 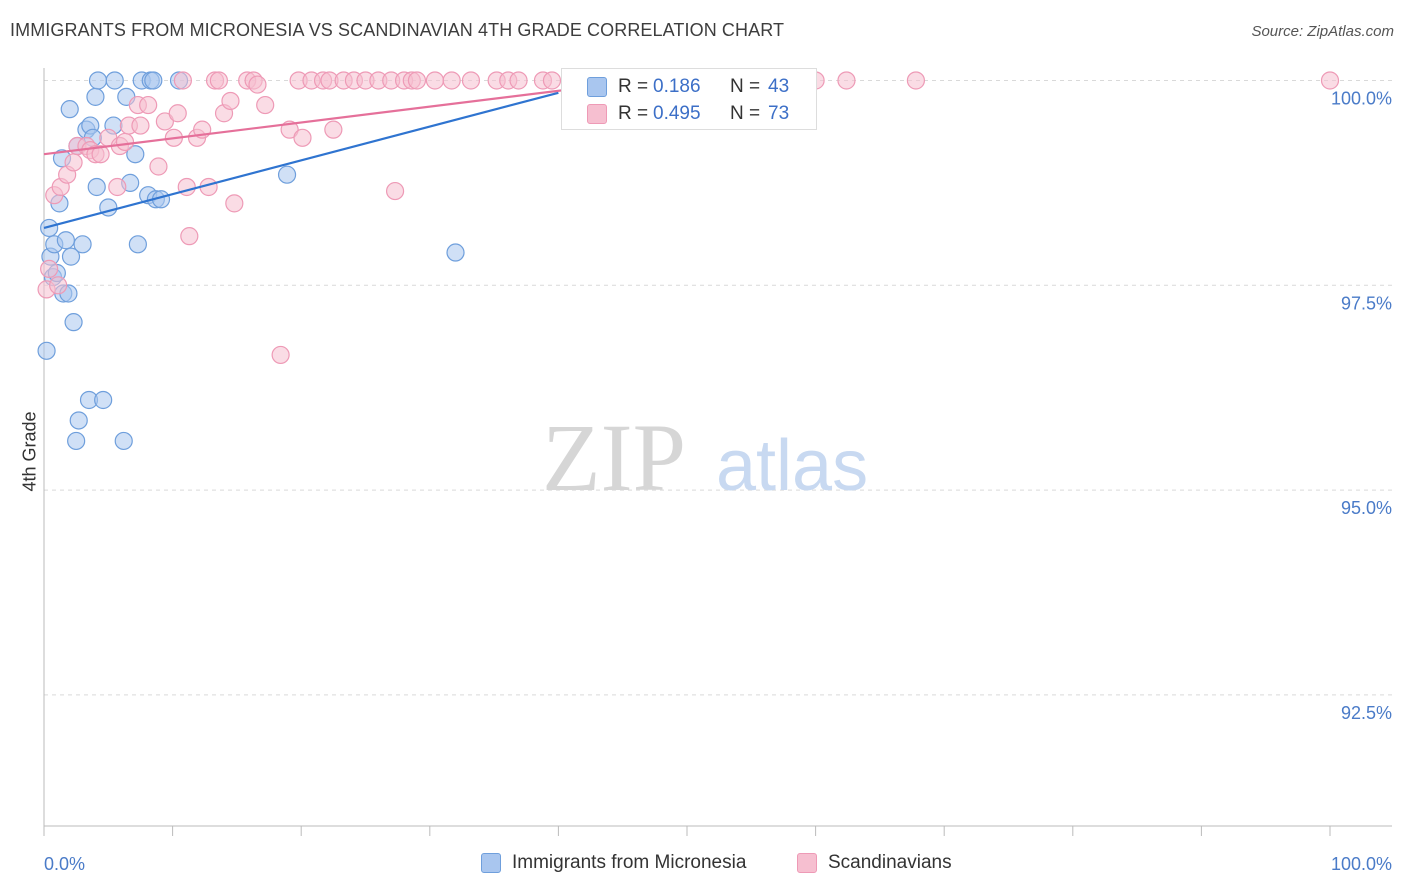 I want to click on y-tick-label: 92.5%, so click(x=1366, y=713).